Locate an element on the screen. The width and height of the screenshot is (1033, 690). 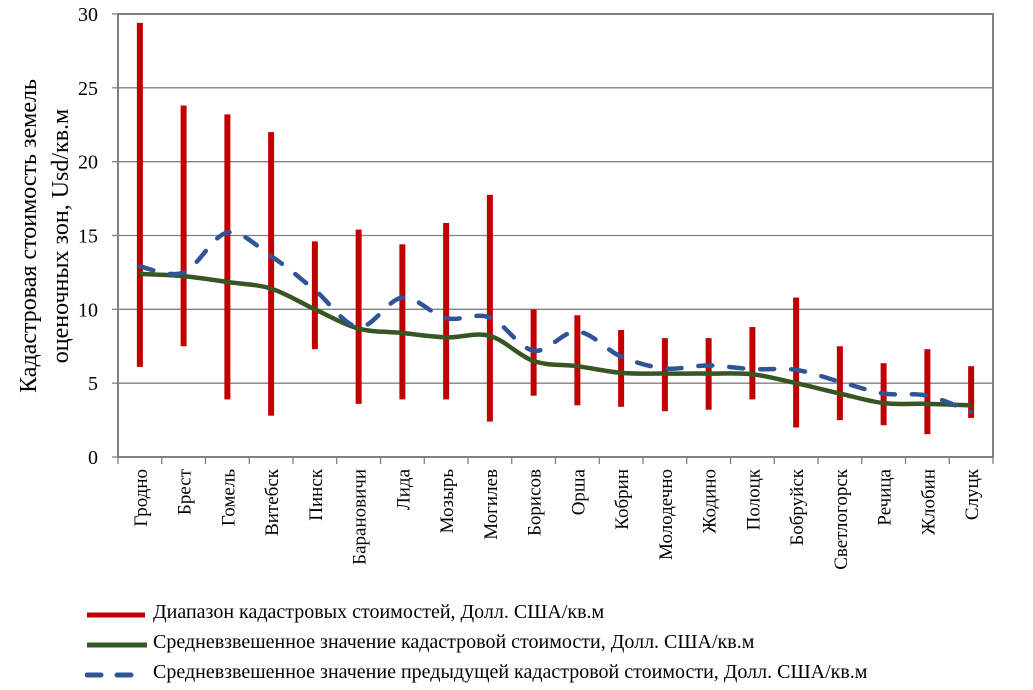
y-axis-title-line-1: Кадастровая стоимость земель is located at coordinates (29, 236).